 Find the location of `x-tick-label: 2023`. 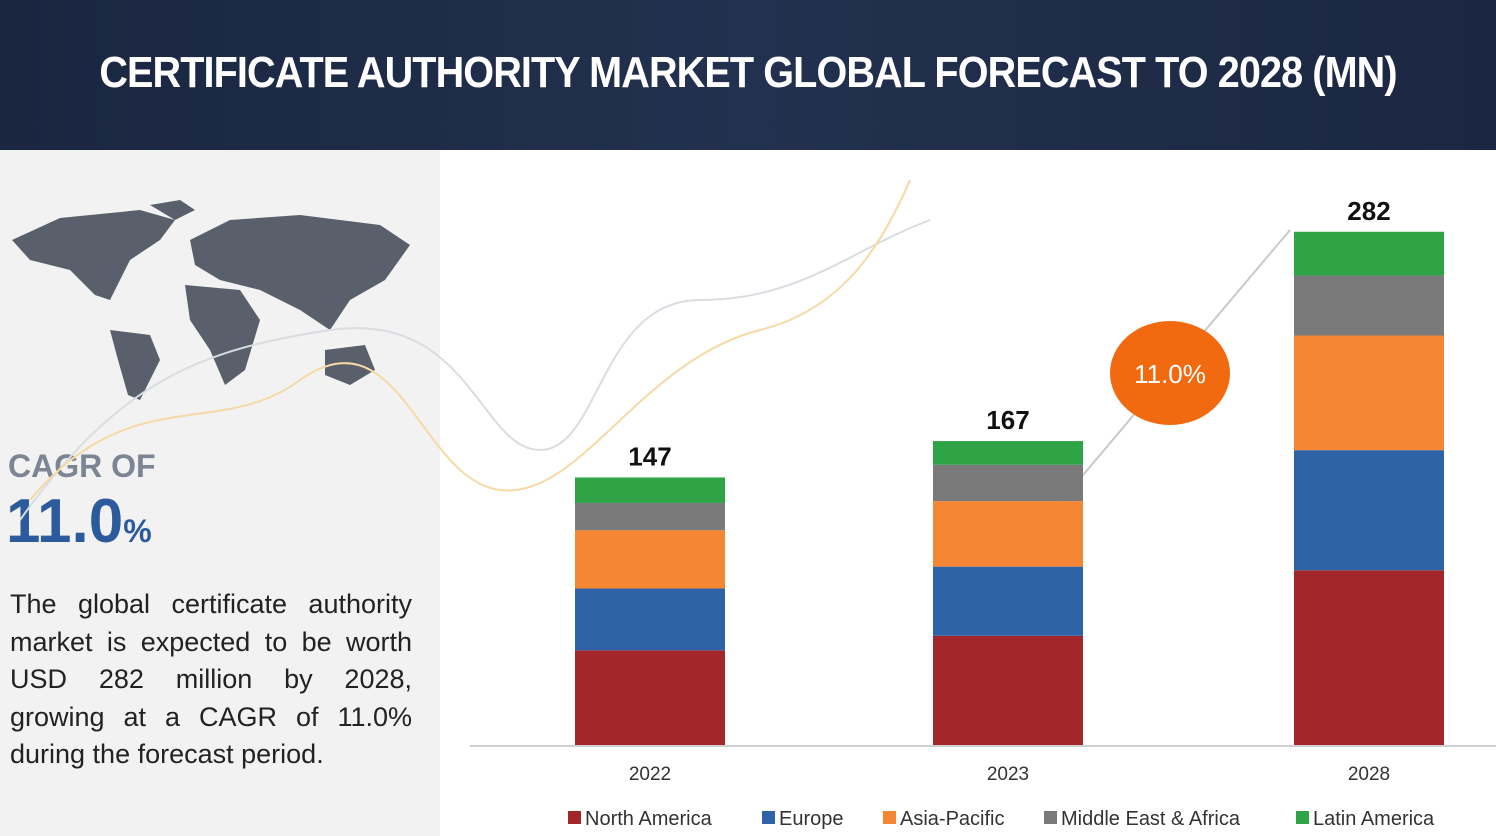

x-tick-label: 2023 is located at coordinates (1008, 774).